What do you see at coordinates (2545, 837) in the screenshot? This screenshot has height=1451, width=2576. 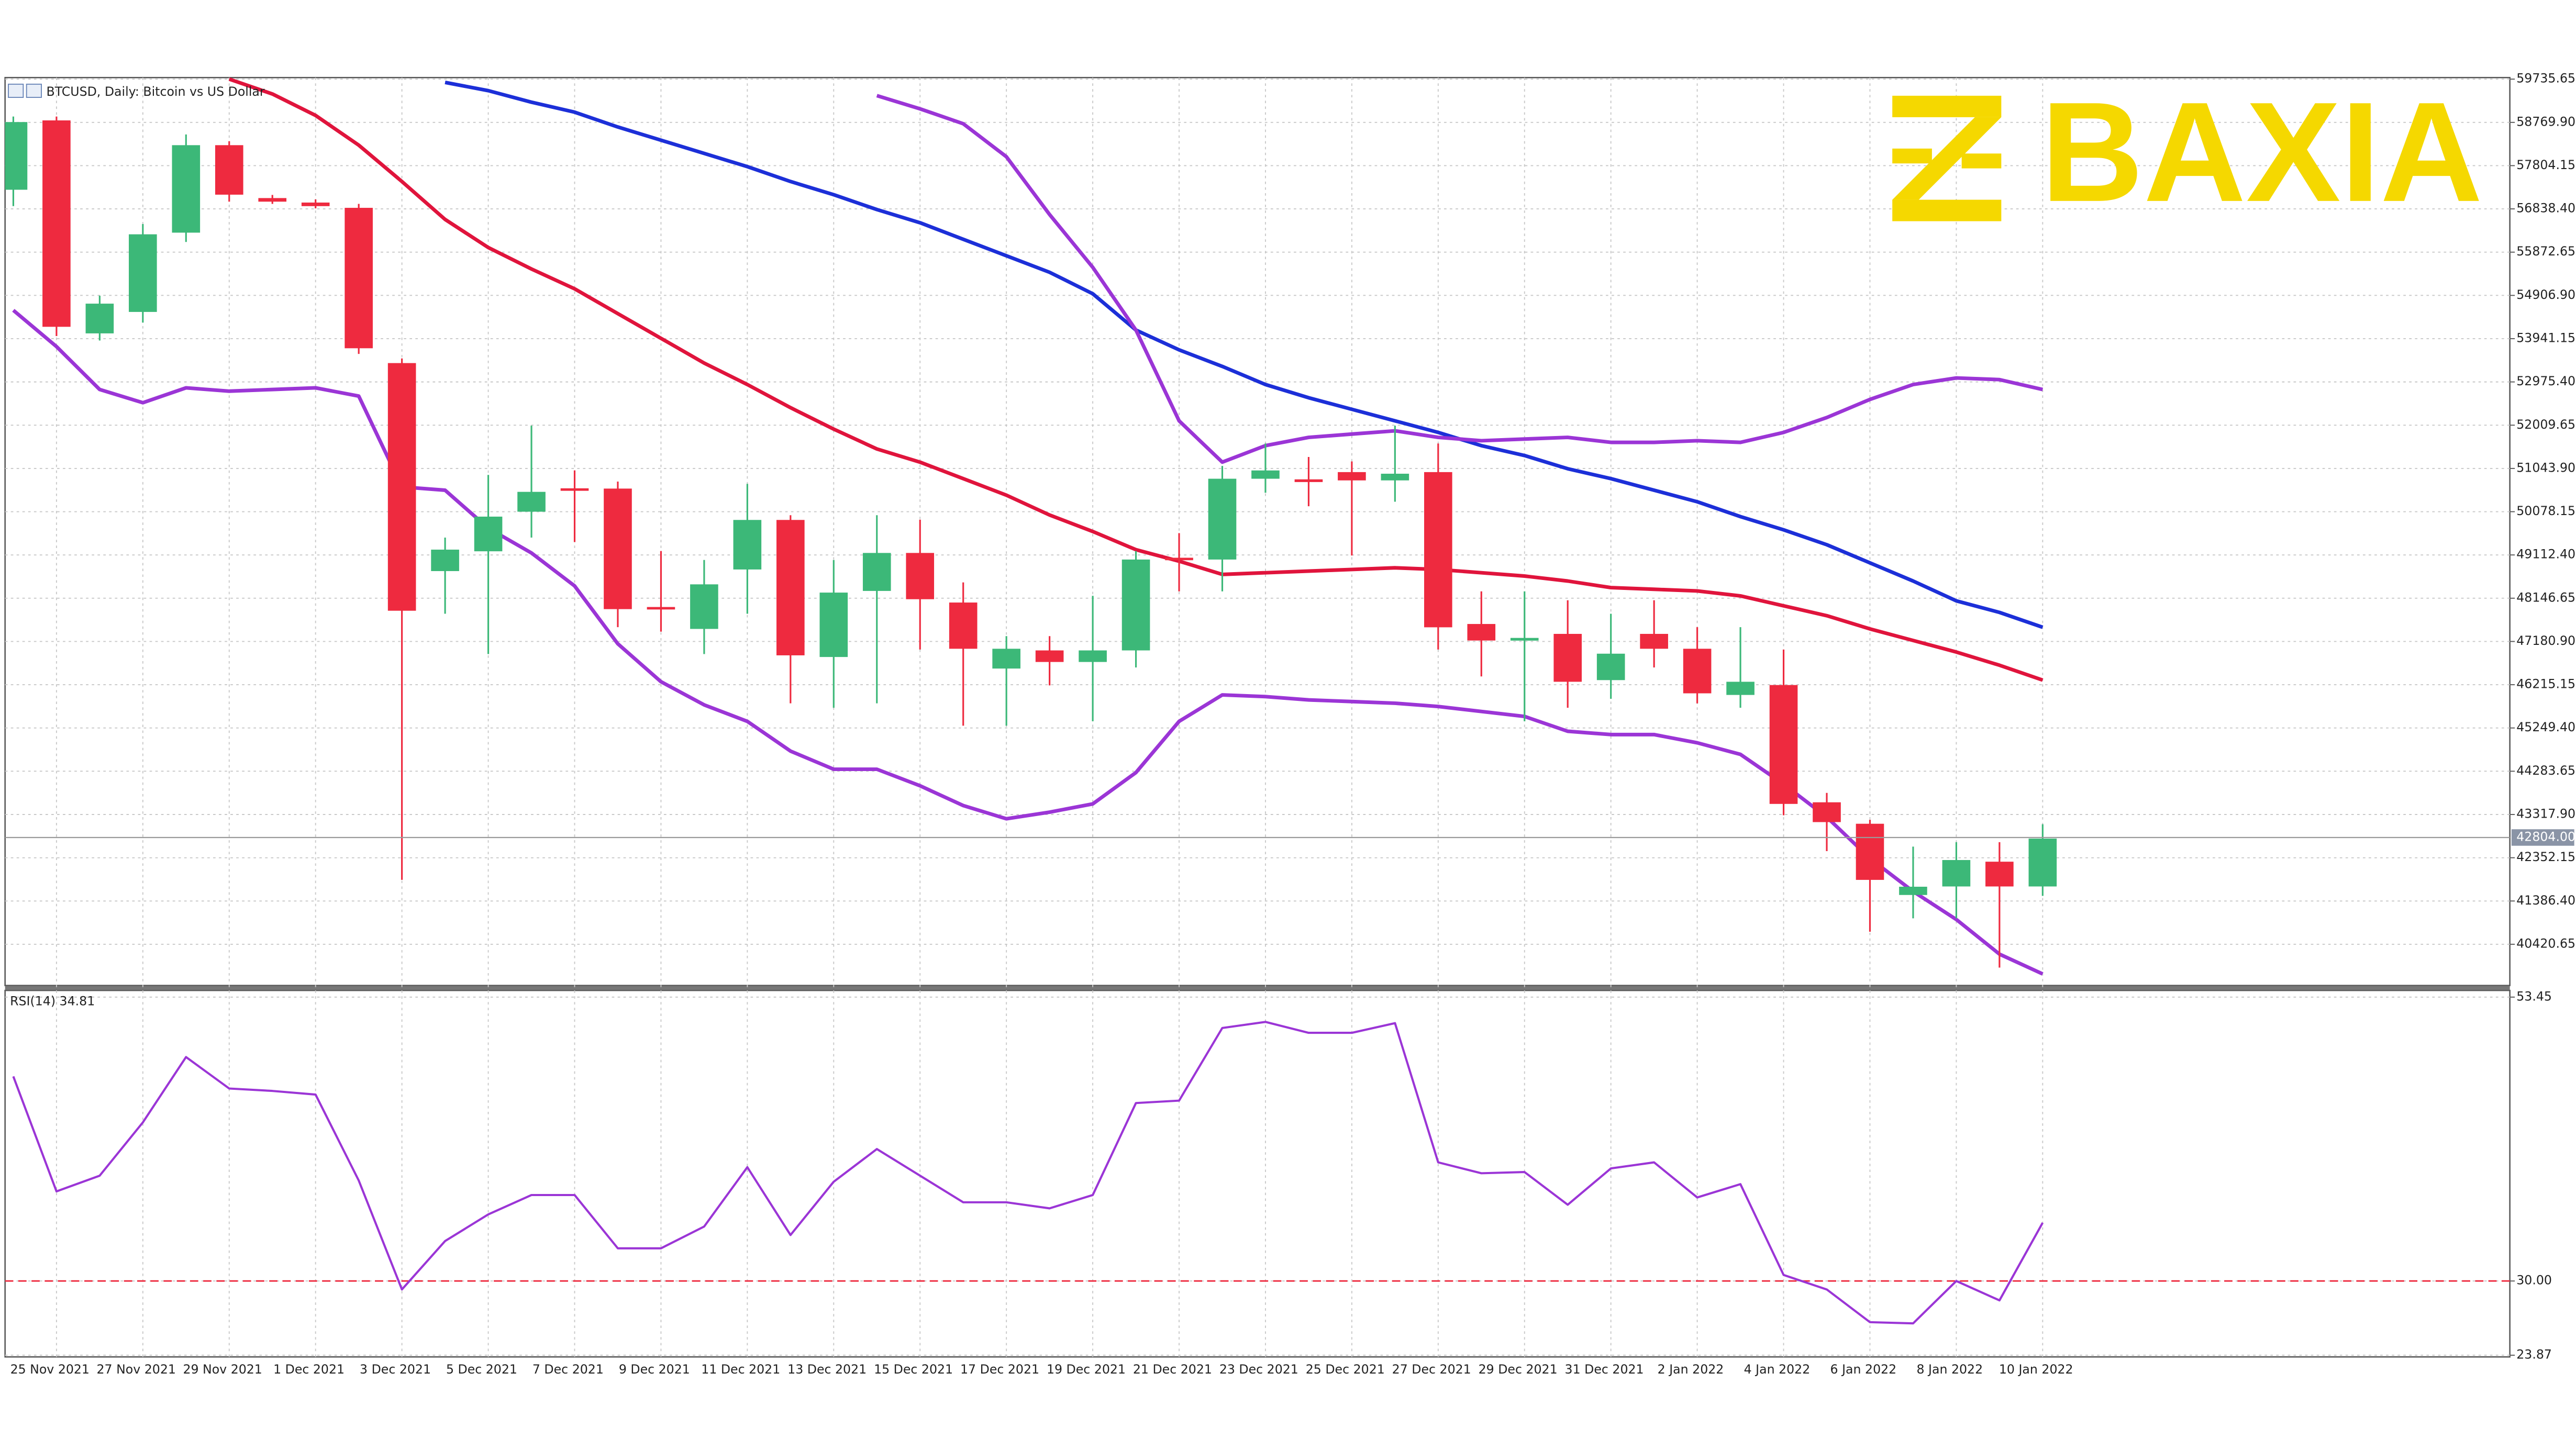 I see `price-label: 42804.00` at bounding box center [2545, 837].